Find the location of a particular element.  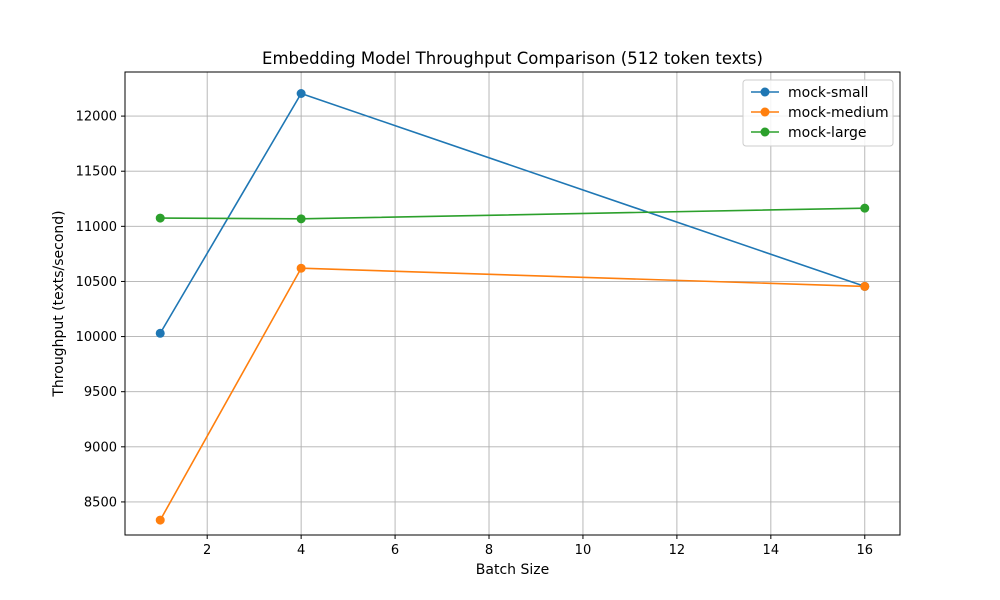

x-tick-label: 16 is located at coordinates (864, 550).